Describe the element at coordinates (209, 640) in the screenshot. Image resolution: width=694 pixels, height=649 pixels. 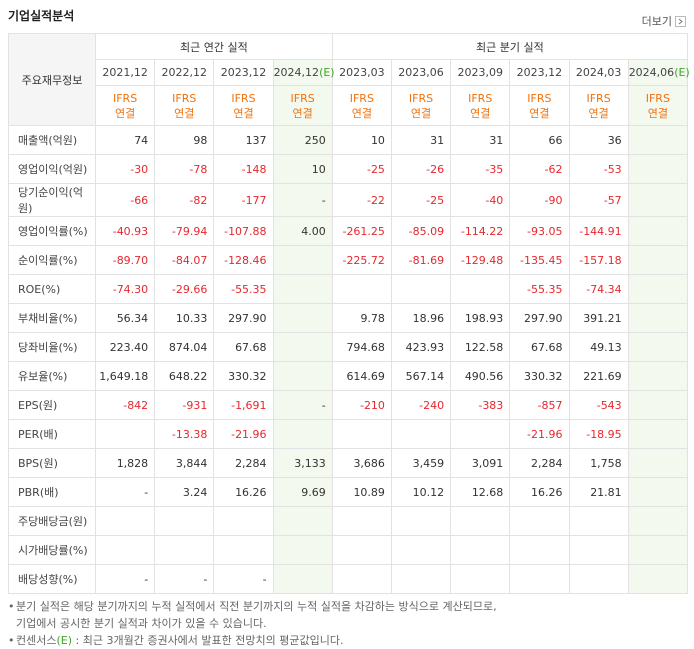
I see `note-text: : 최근 3개월간 증권사에서 발표한 전망치의 평균값입니다.` at that location.